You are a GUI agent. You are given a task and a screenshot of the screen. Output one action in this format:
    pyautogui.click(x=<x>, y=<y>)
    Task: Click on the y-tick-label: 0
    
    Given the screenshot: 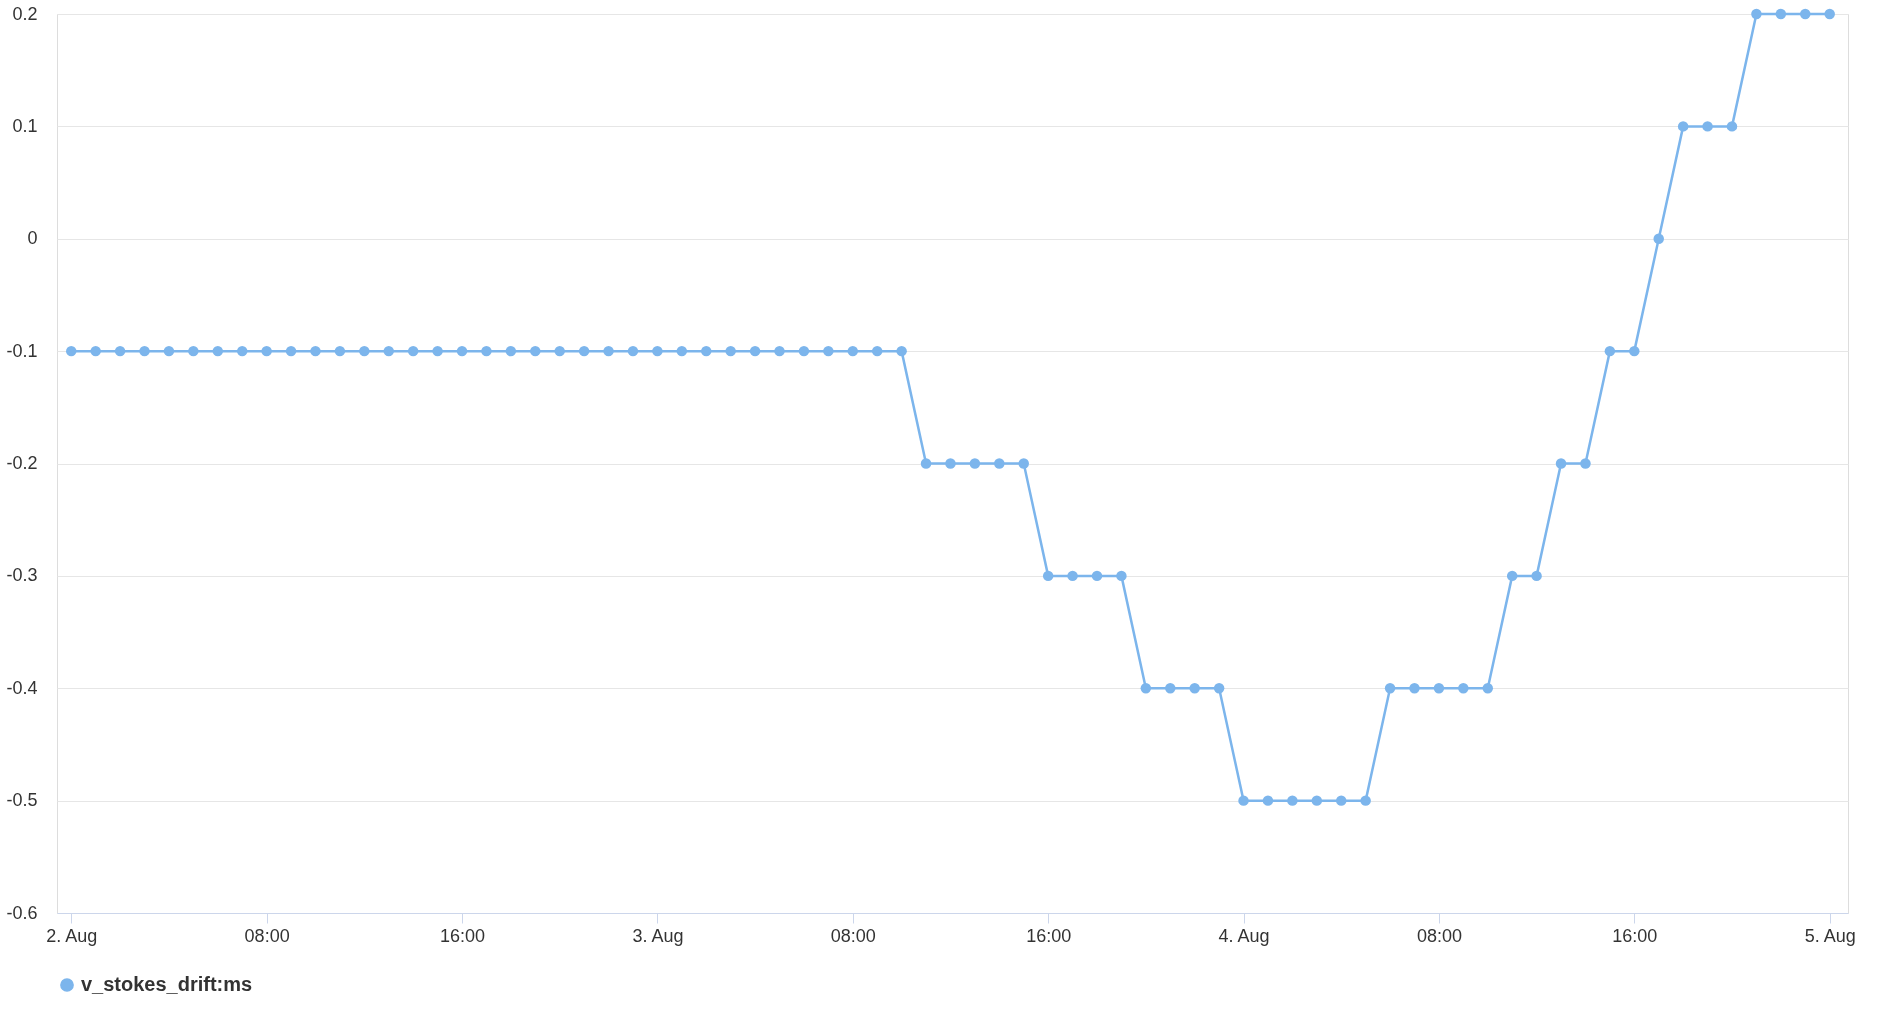 What is the action you would take?
    pyautogui.click(x=32, y=238)
    